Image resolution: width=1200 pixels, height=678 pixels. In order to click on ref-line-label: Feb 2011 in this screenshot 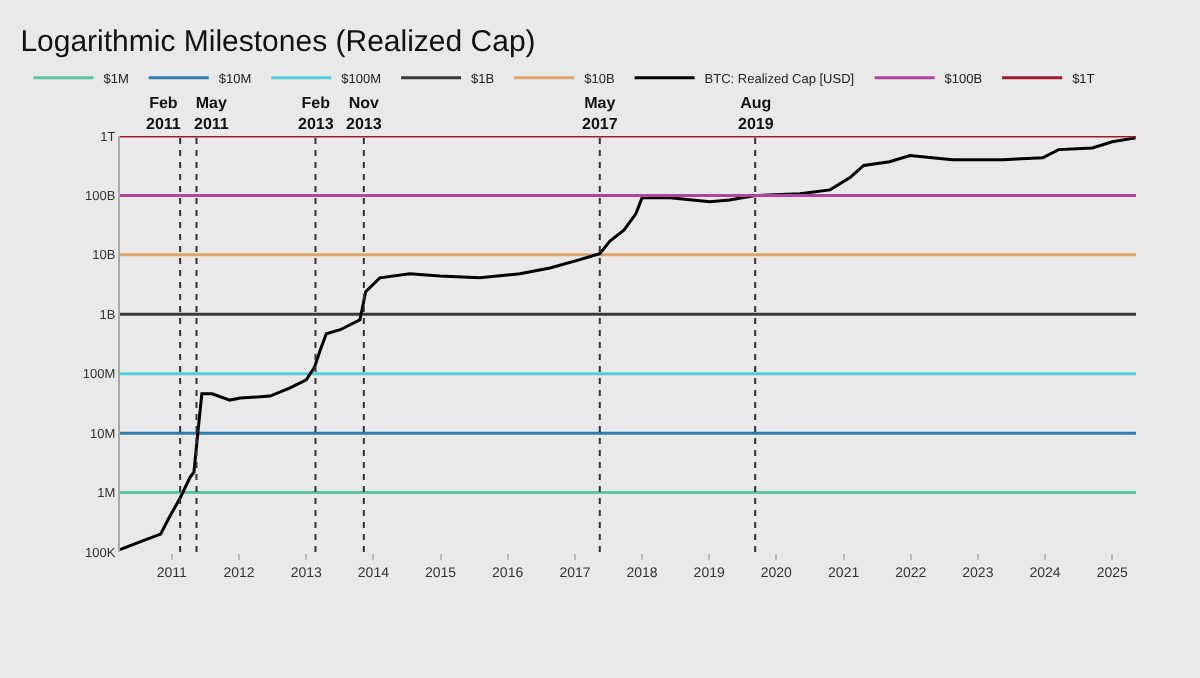, I will do `click(164, 113)`.